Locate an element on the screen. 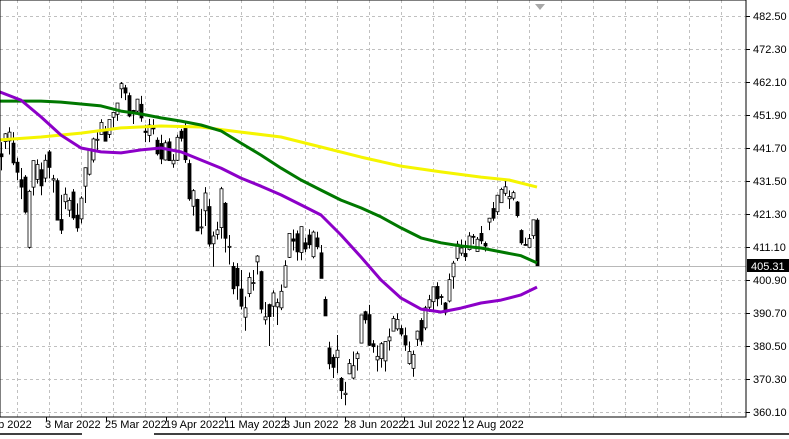 The height and width of the screenshot is (439, 789). price-tick-label: 472.30 is located at coordinates (770, 50).